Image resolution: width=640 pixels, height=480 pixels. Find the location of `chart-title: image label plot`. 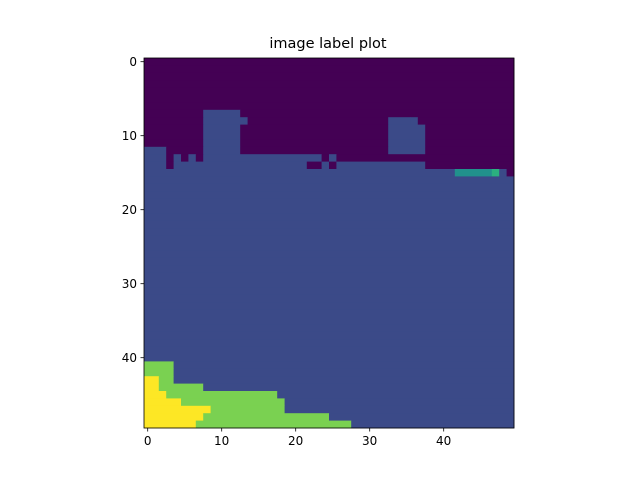

chart-title: image label plot is located at coordinates (328, 44).